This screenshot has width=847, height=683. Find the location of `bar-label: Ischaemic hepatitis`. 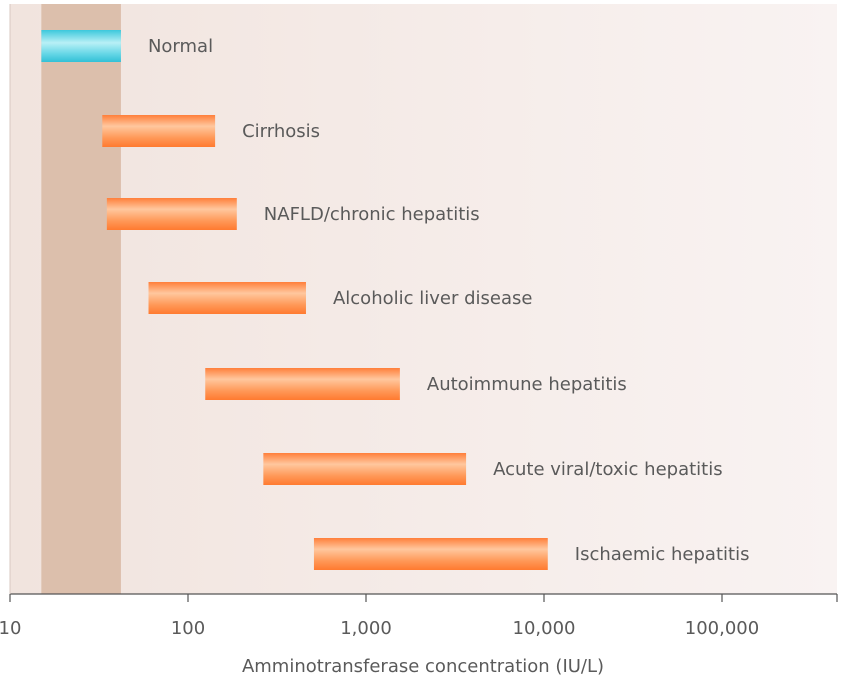

bar-label: Ischaemic hepatitis is located at coordinates (662, 554).